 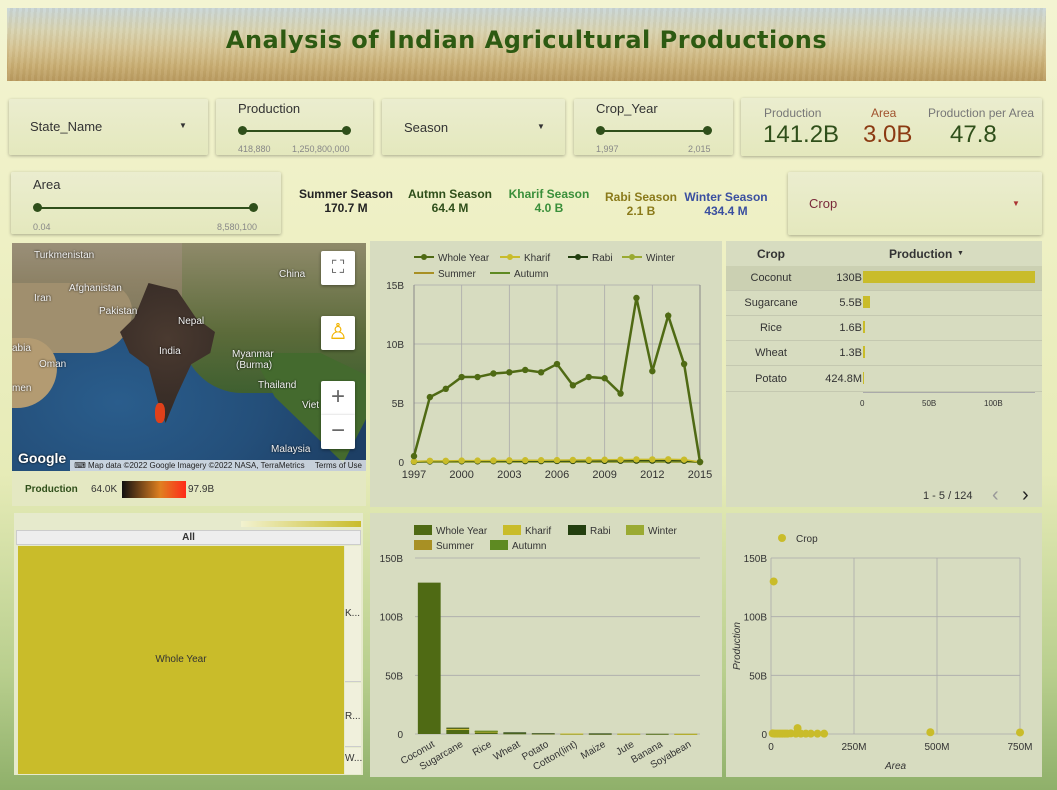 I want to click on table-cell-crop: Coconut, so click(x=771, y=278).